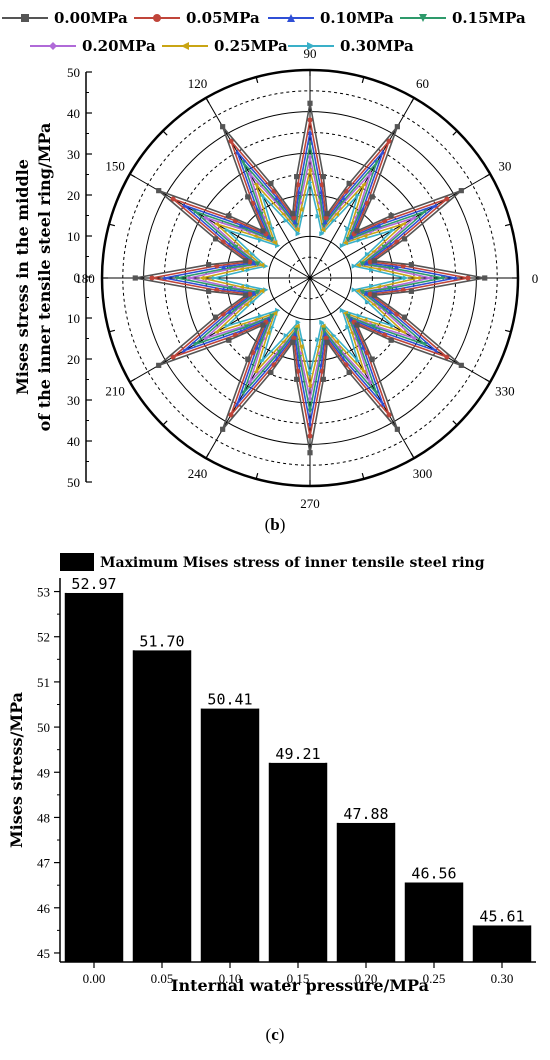 This screenshot has height=1060, width=550. What do you see at coordinates (275, 1034) in the screenshot?
I see `caption-letter: c` at bounding box center [275, 1034].